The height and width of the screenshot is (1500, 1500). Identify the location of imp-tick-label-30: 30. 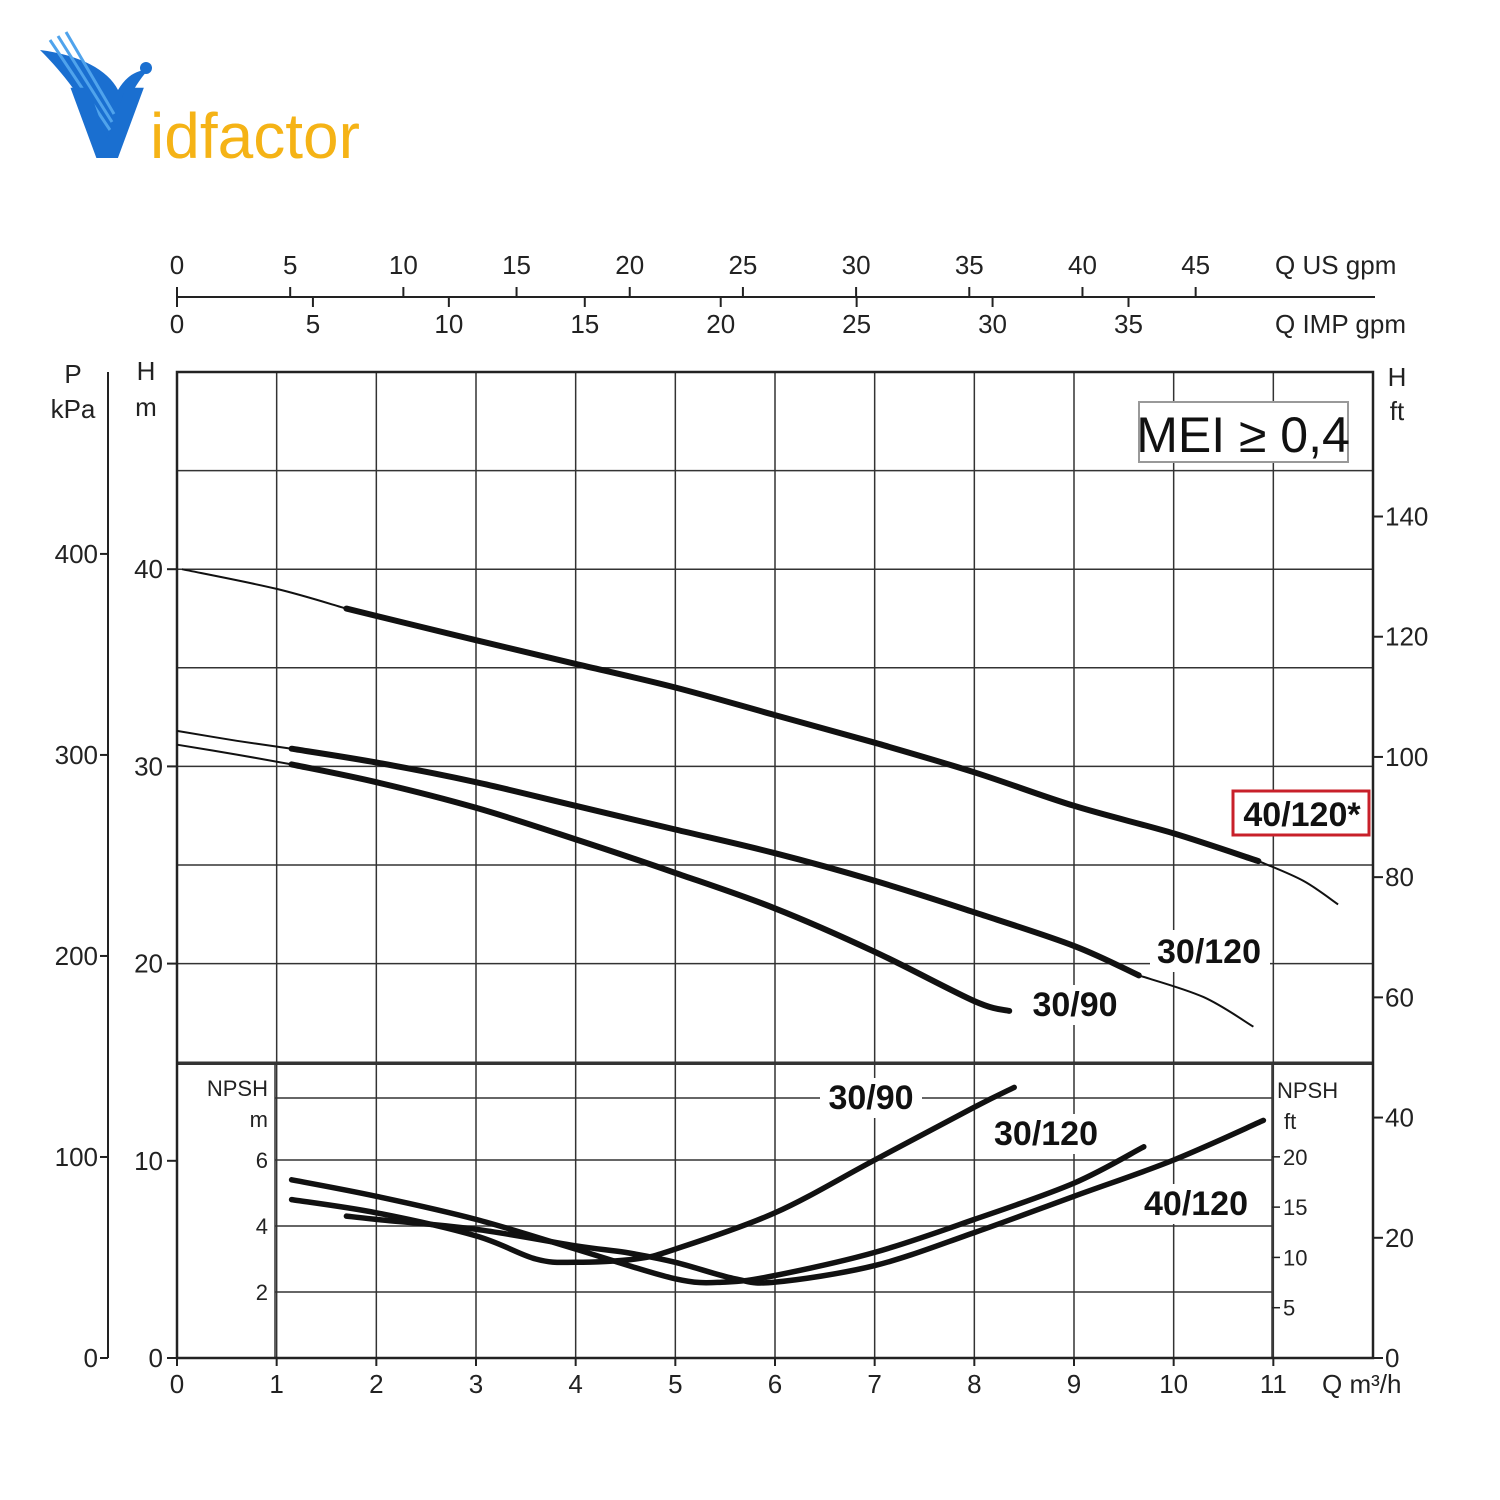
(992, 324).